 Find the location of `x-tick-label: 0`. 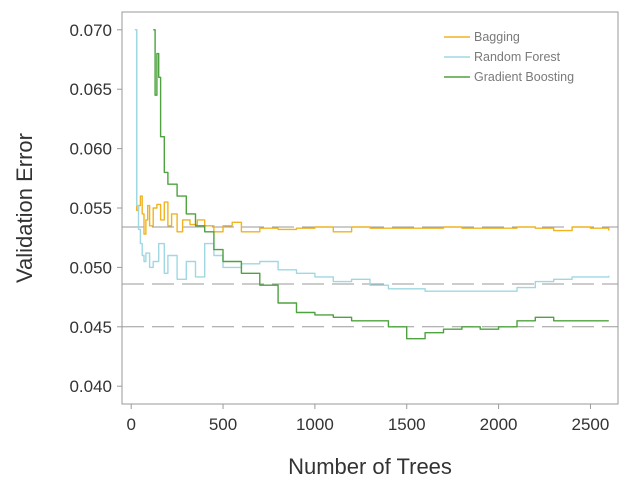

x-tick-label: 0 is located at coordinates (130, 424).